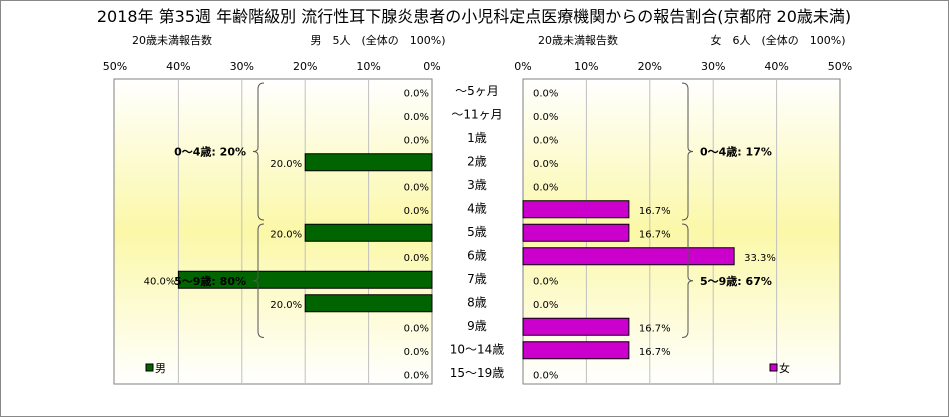 Image resolution: width=949 pixels, height=417 pixels. I want to click on x-tick-label-right: 30%, so click(713, 66).